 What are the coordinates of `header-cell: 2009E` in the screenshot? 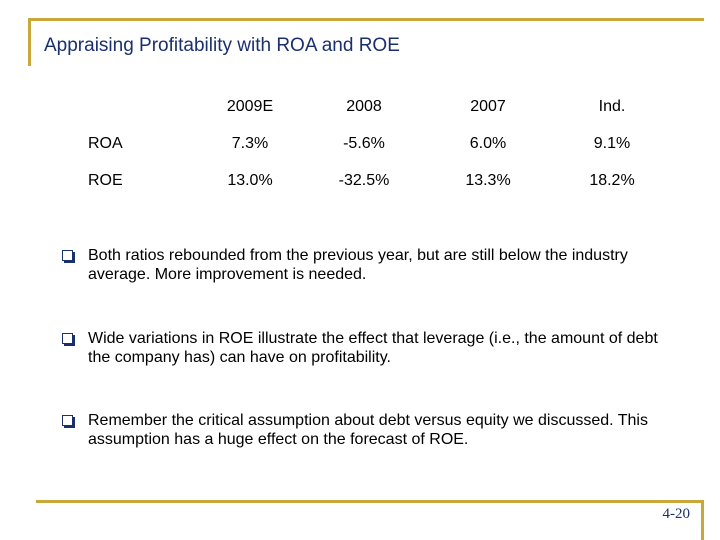 It's located at (250, 106).